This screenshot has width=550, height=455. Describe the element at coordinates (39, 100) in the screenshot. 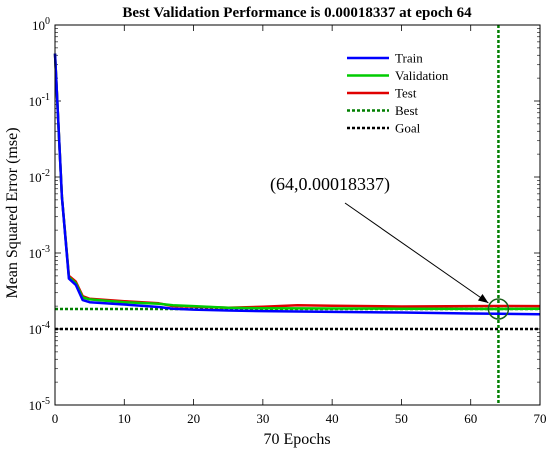

I see `y-tick-label: 10⁻¹` at that location.